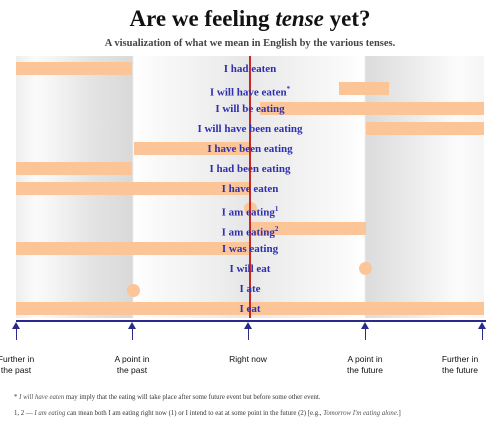 This screenshot has height=432, width=500. What do you see at coordinates (132, 364) in the screenshot?
I see `axis-label-point-past: A point in the past` at bounding box center [132, 364].